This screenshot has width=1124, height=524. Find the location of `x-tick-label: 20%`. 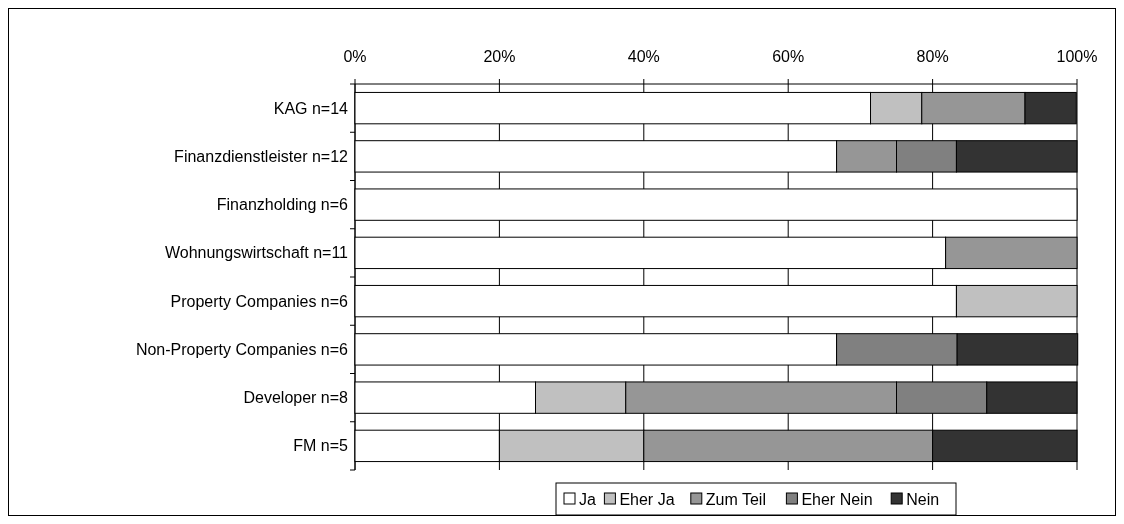

x-tick-label: 20% is located at coordinates (499, 56).